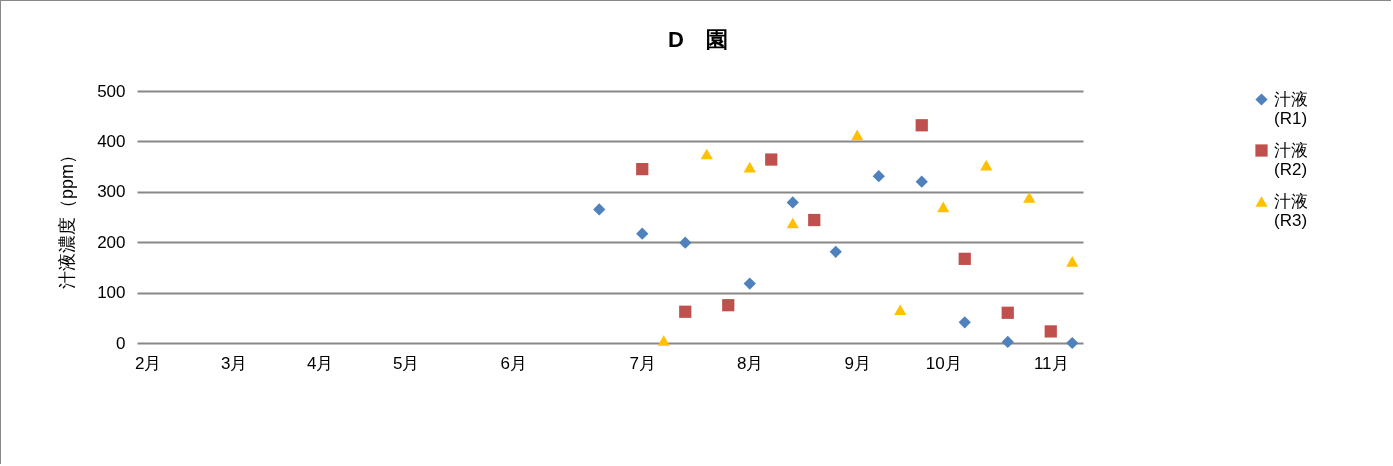 This screenshot has height=466, width=1393. Describe the element at coordinates (111, 242) in the screenshot. I see `y-tick-label: 200` at that location.